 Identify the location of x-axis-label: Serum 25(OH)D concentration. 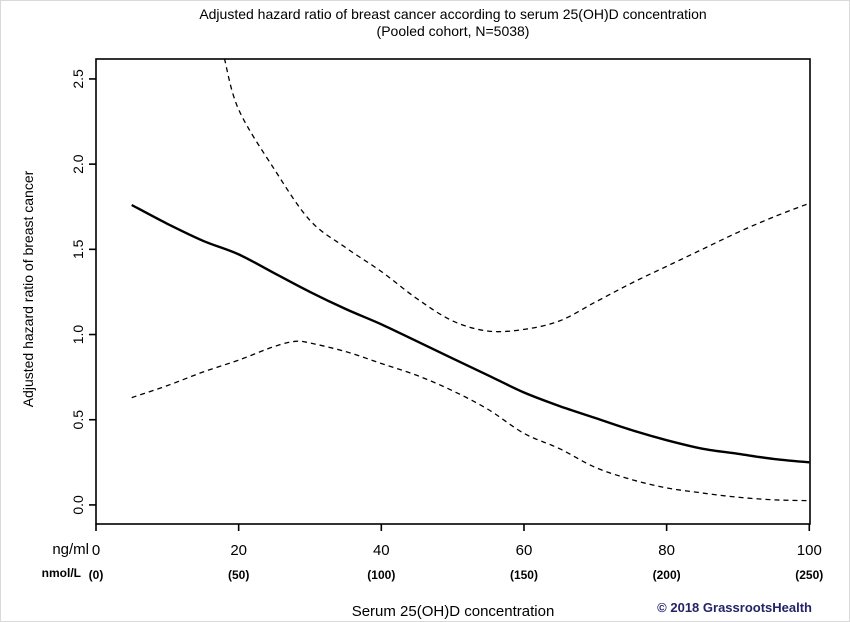
(453, 611).